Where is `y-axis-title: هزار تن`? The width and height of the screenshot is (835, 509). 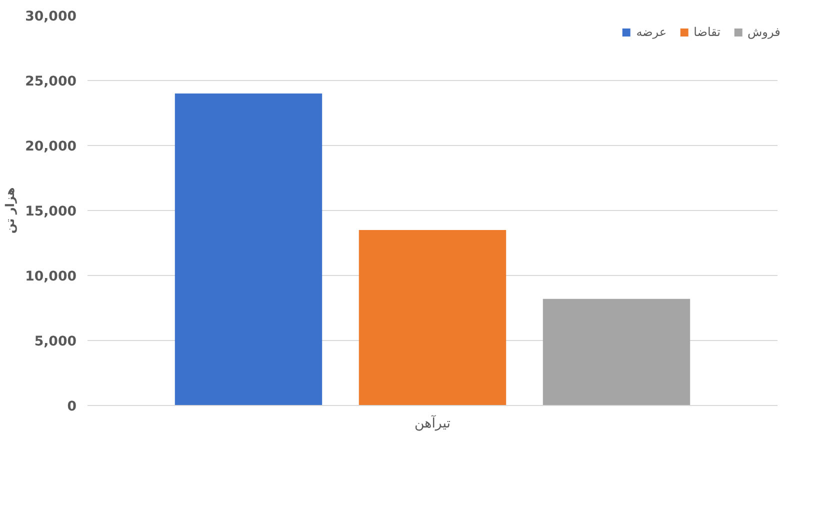
y-axis-title: هزار تن is located at coordinates (10, 210).